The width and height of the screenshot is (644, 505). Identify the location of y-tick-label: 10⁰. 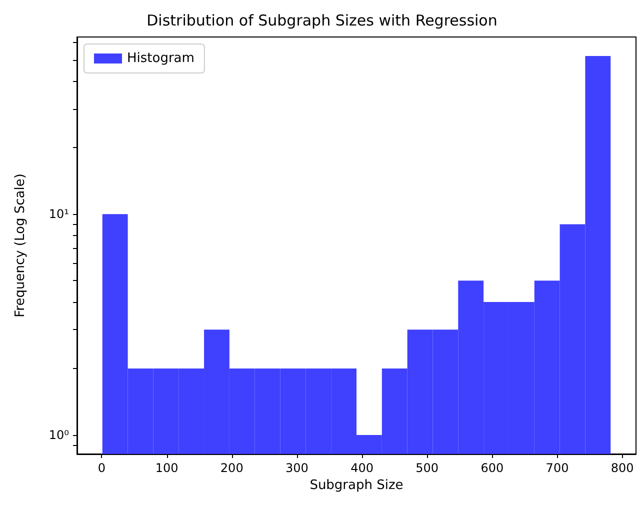
(59, 435).